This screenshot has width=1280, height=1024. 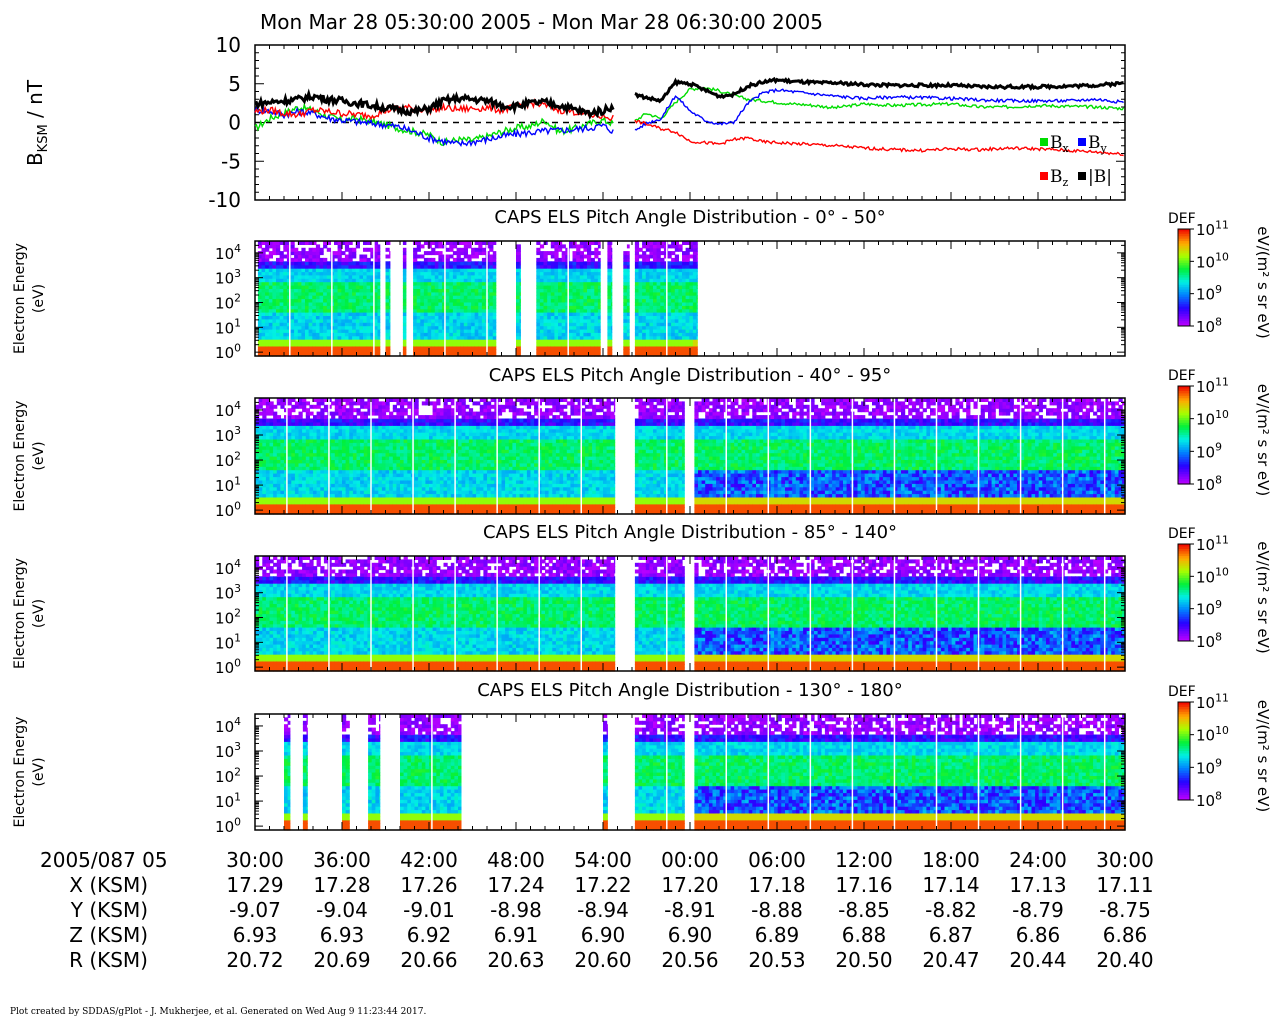 I want to click on colorbar-tick-label: 108, so click(x=1209, y=325).